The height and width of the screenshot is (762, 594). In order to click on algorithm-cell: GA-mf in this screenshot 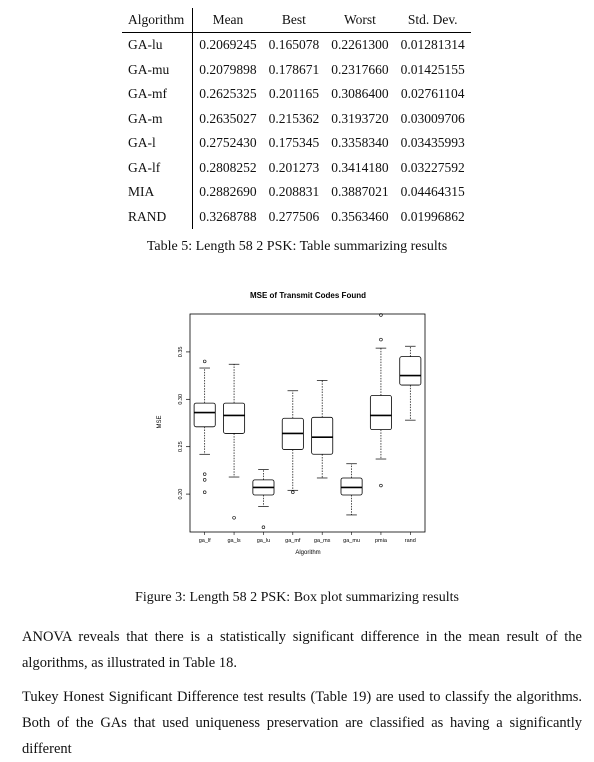, I will do `click(157, 94)`.